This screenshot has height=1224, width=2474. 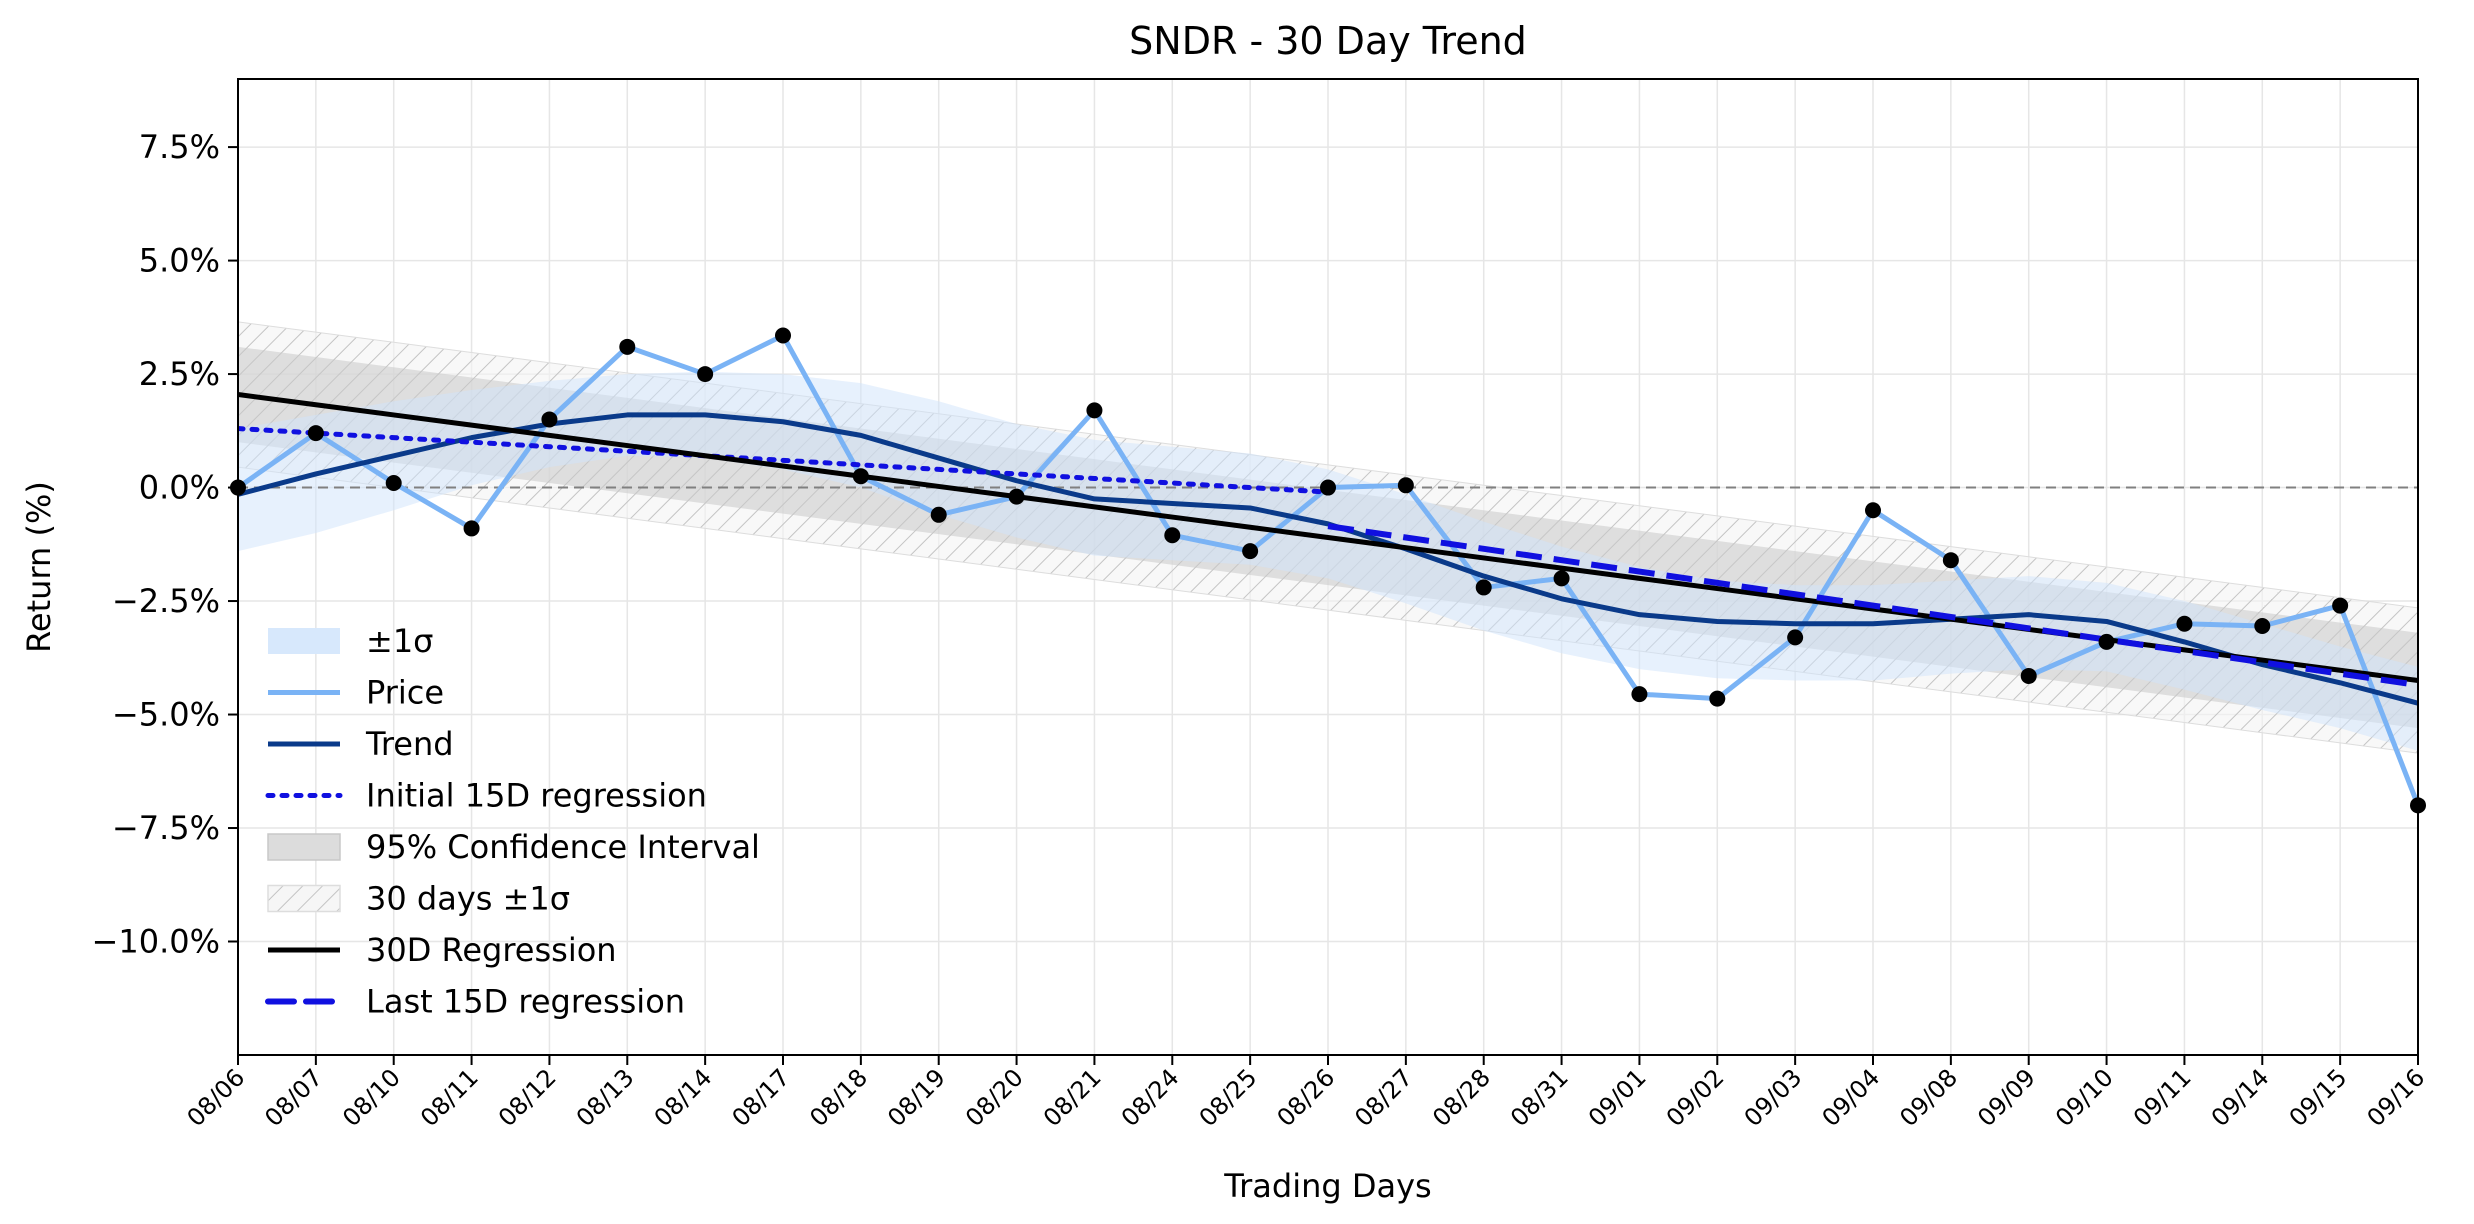 I want to click on x-tick-label: 09/10, so click(x=2084, y=1097).